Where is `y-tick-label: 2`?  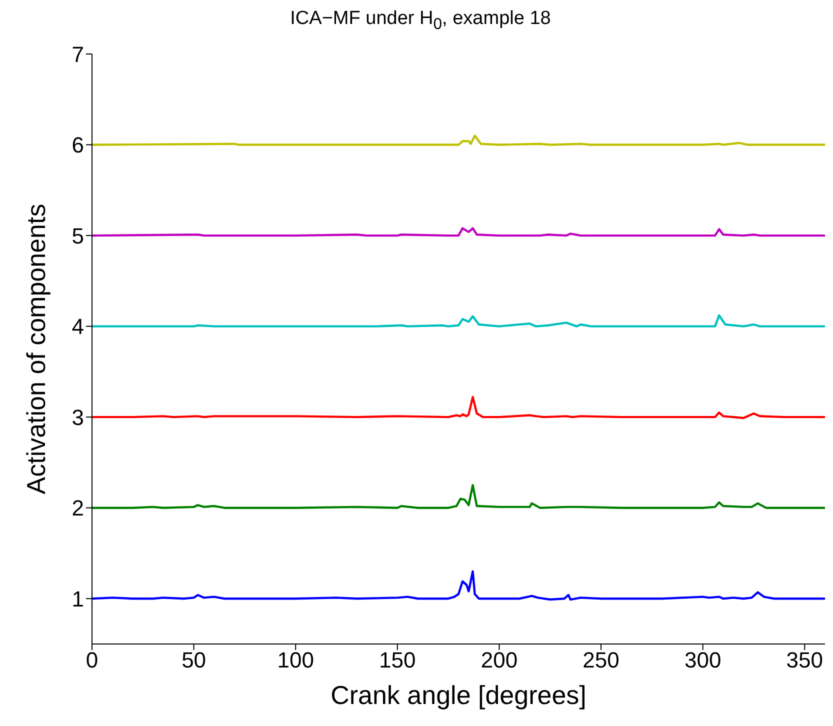
y-tick-label: 2 is located at coordinates (78, 508).